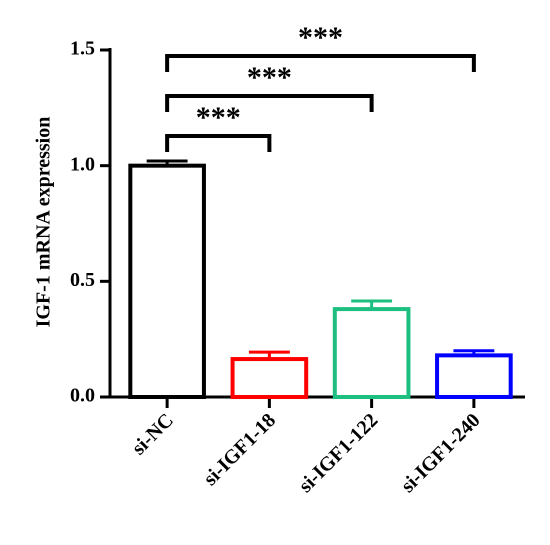 The height and width of the screenshot is (545, 550). I want to click on y-tick-label: 0.0, so click(82, 396).